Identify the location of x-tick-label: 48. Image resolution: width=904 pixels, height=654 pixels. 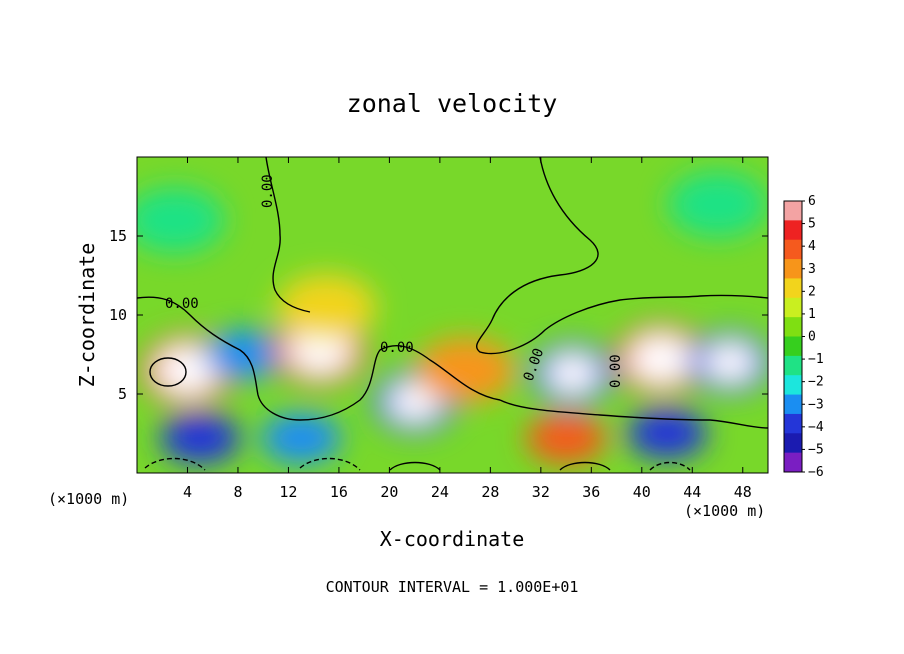
(743, 492).